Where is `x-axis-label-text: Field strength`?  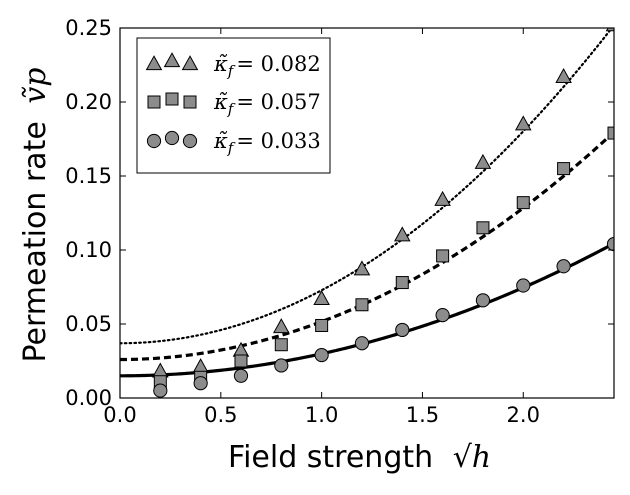 x-axis-label-text: Field strength is located at coordinates (330, 457).